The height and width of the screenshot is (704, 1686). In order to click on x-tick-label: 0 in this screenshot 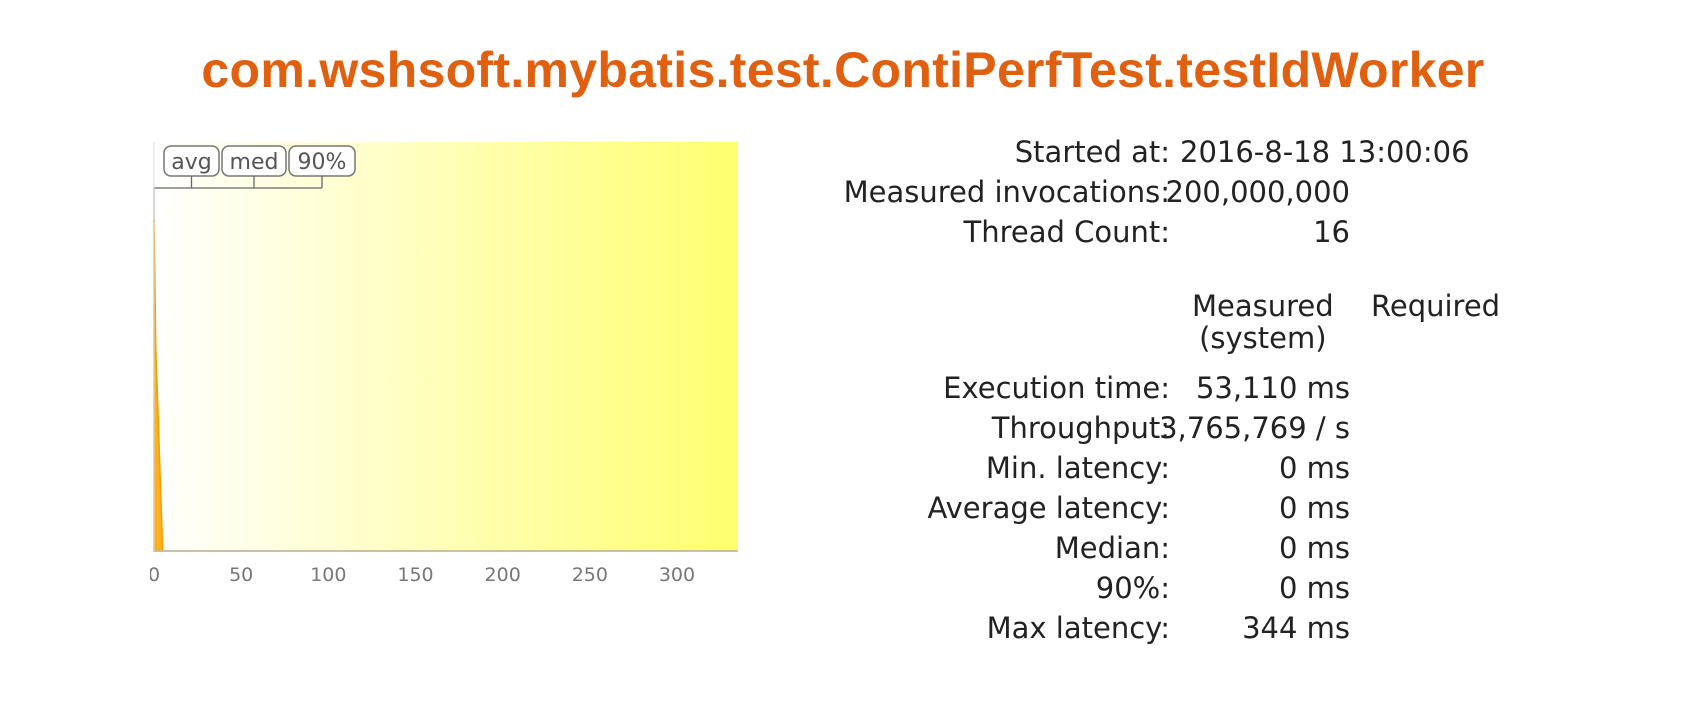, I will do `click(155, 575)`.